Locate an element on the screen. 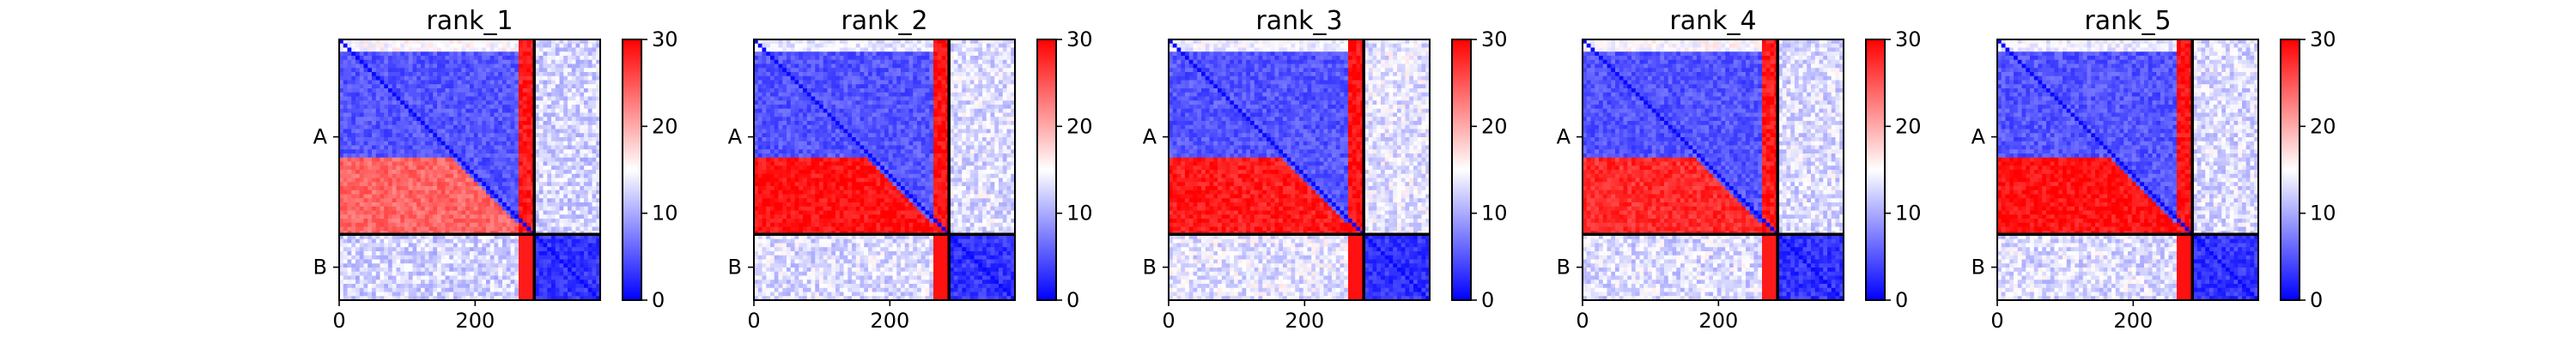  colorbar-tick-label: 20 is located at coordinates (665, 126).